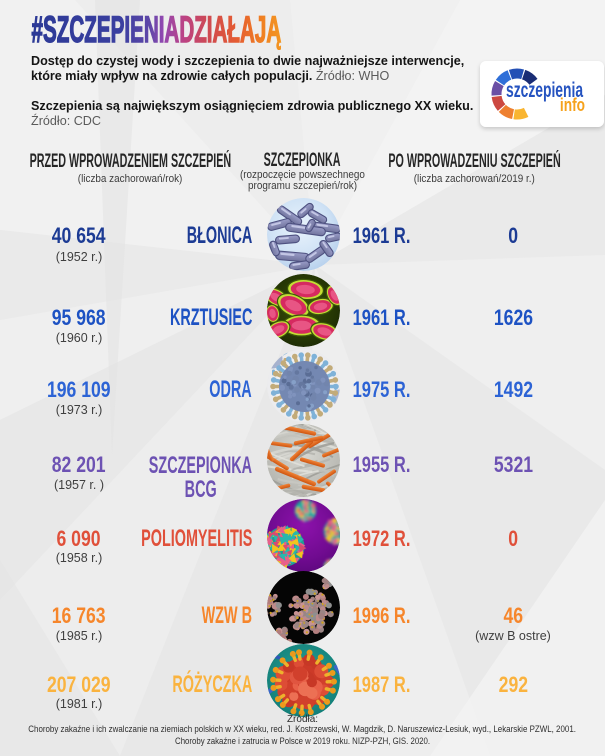  What do you see at coordinates (157, 30) in the screenshot?
I see `svg-text: #SZCZEPIENIADZIAŁAJĄ` at bounding box center [157, 30].